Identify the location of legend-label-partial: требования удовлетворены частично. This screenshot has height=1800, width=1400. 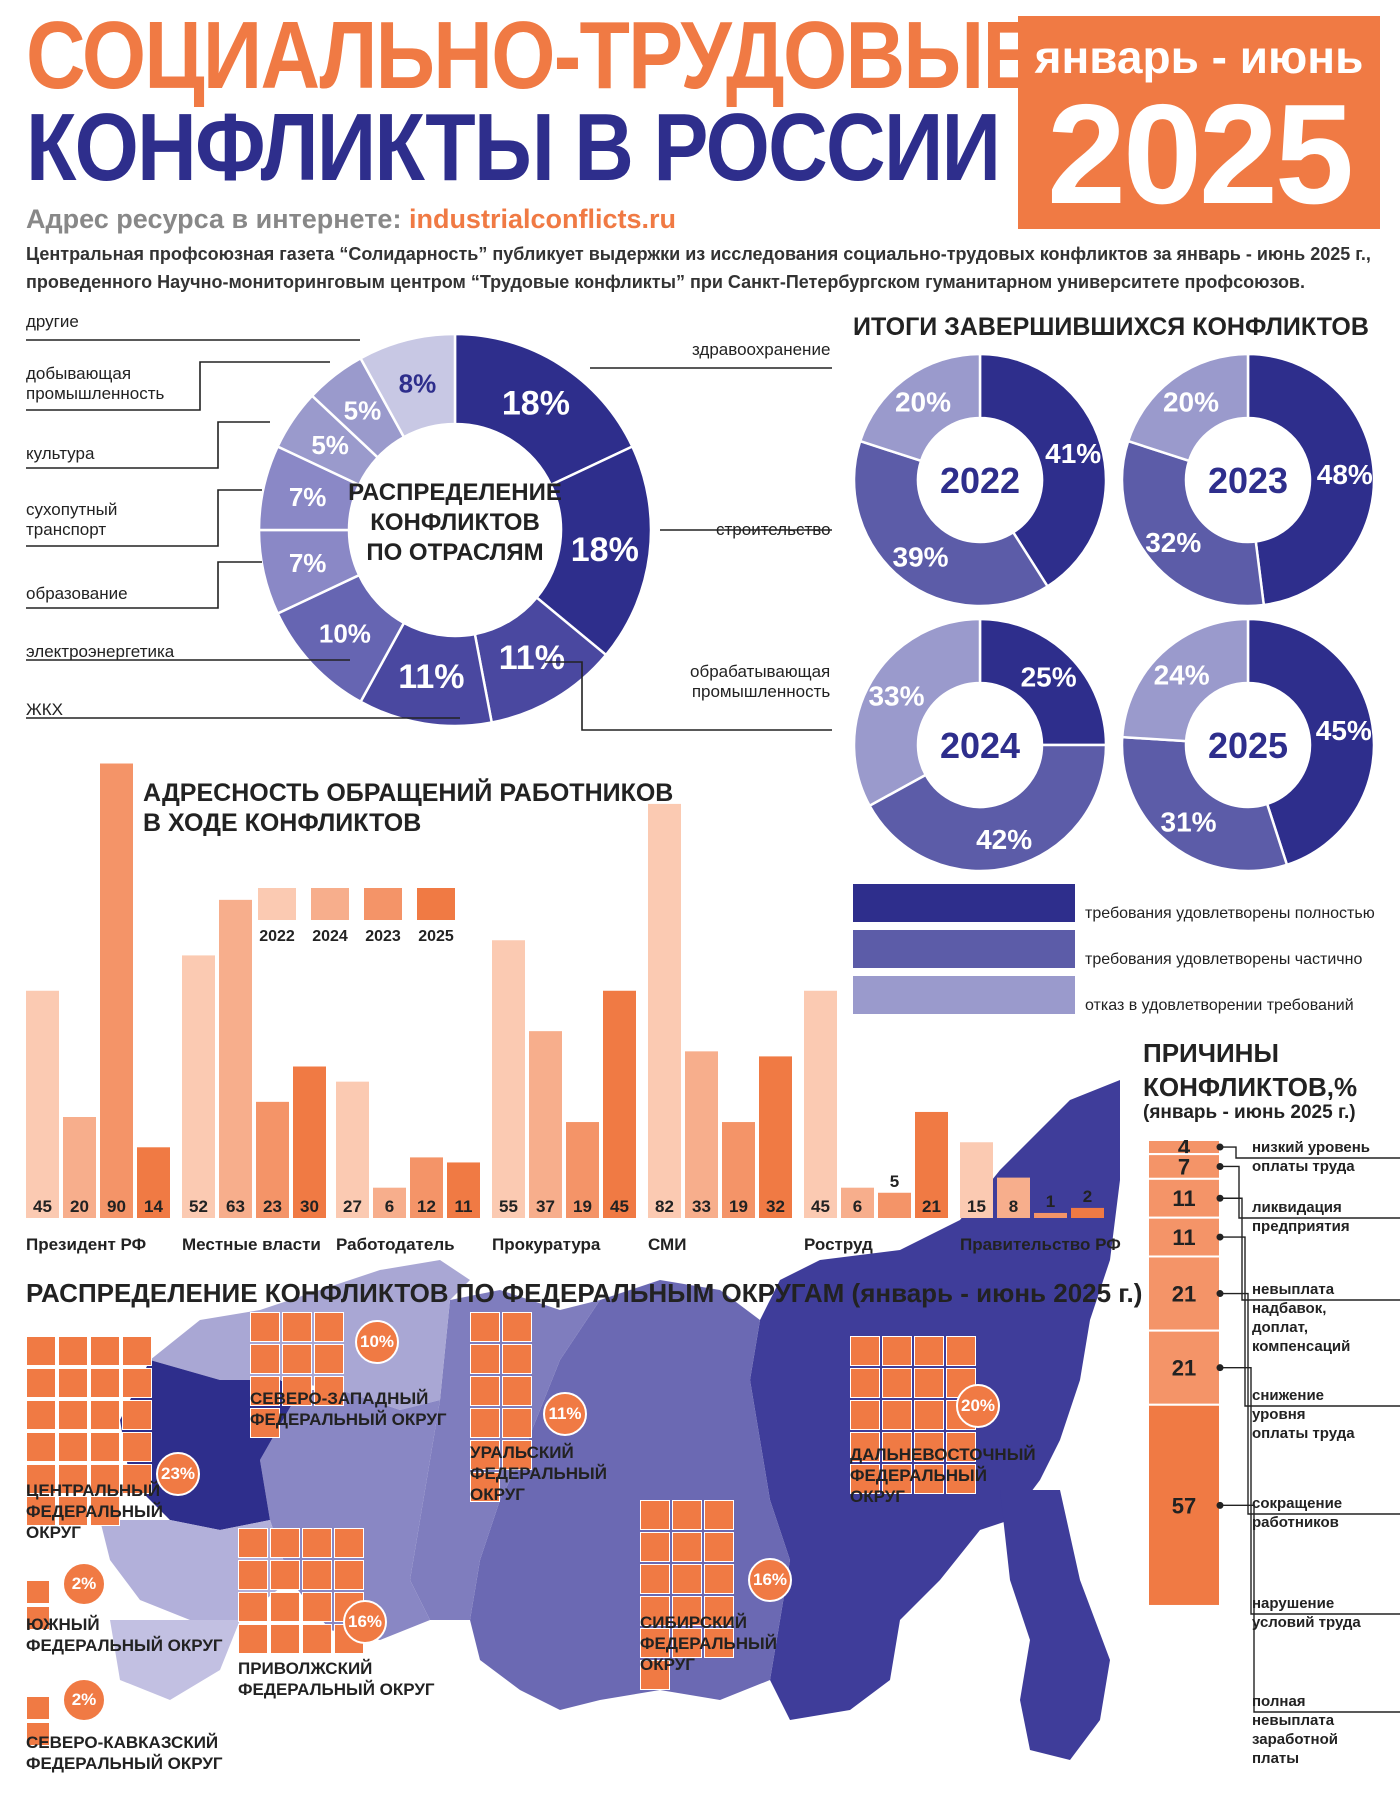
(1224, 959).